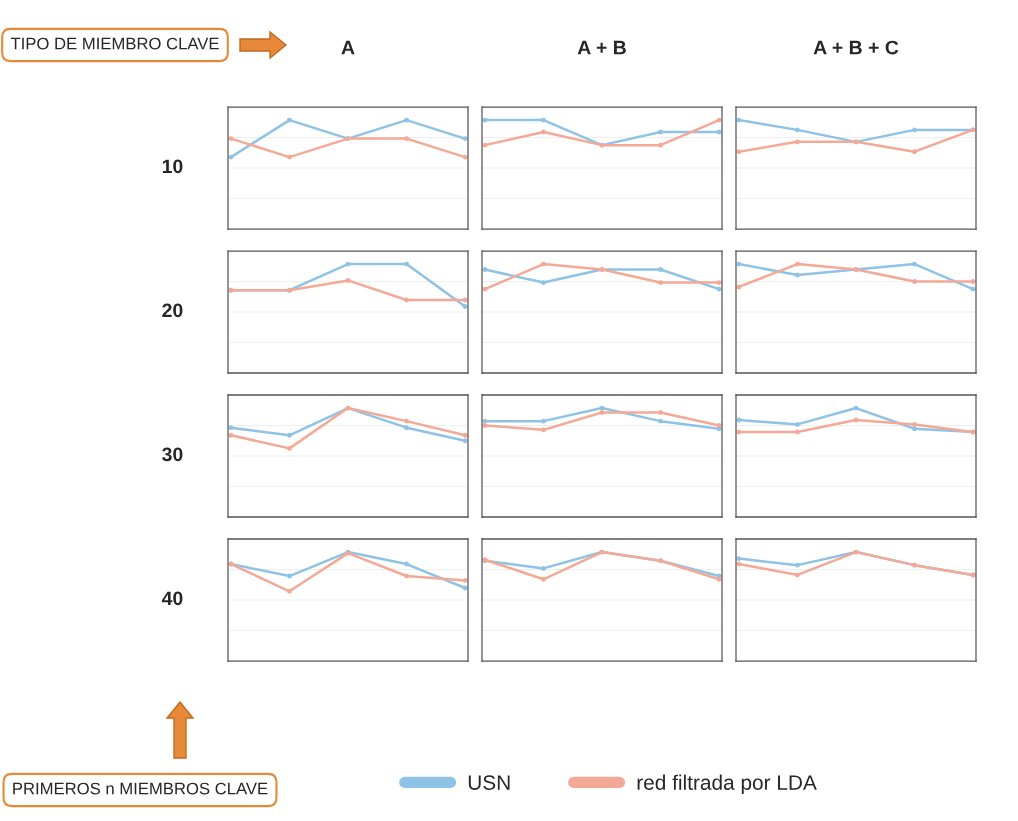  What do you see at coordinates (172, 598) in the screenshot?
I see `y-axis-title: 40` at bounding box center [172, 598].